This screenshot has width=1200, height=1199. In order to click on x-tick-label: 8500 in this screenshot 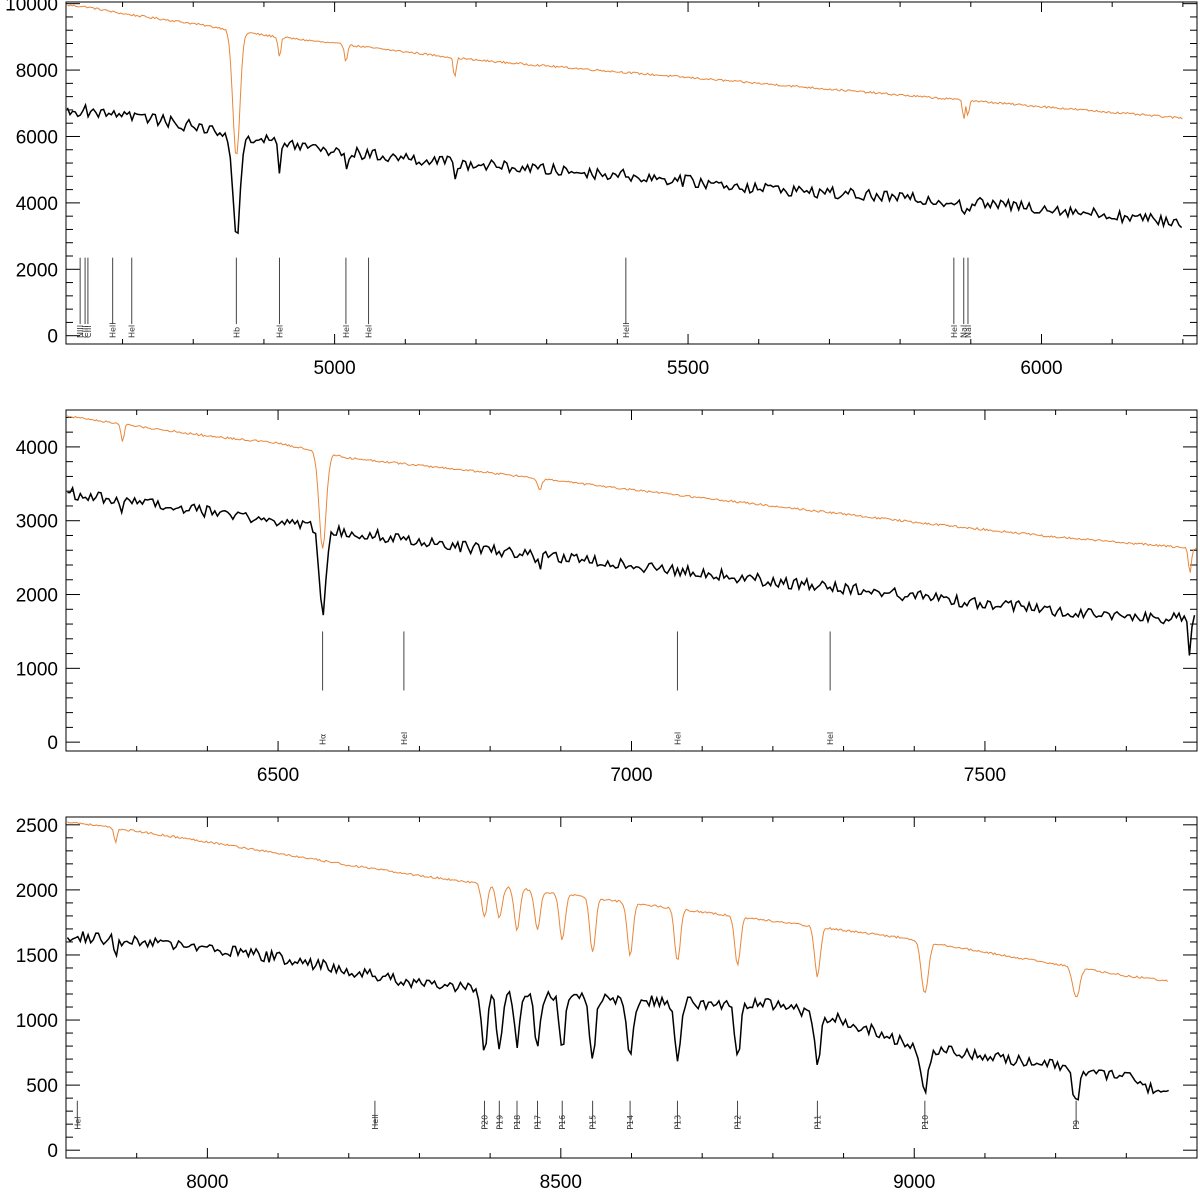, I will do `click(561, 1182)`.